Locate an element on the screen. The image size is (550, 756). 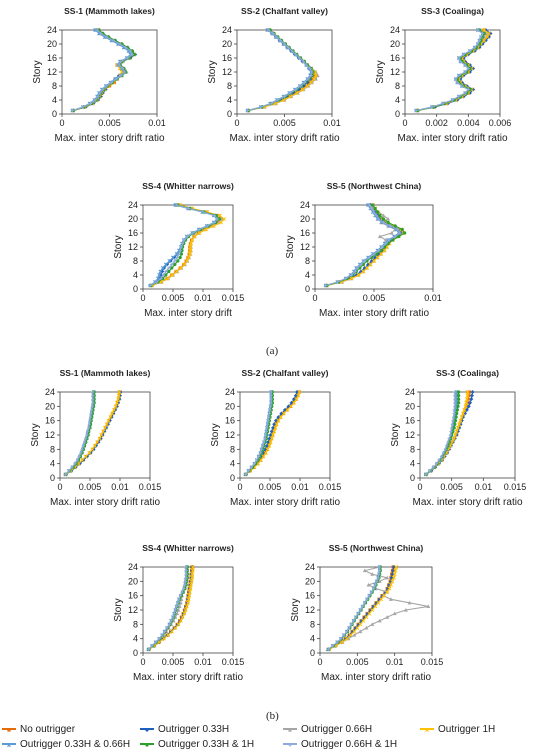
legend-label: Outrigger 0.33H & 1H is located at coordinates (206, 744).